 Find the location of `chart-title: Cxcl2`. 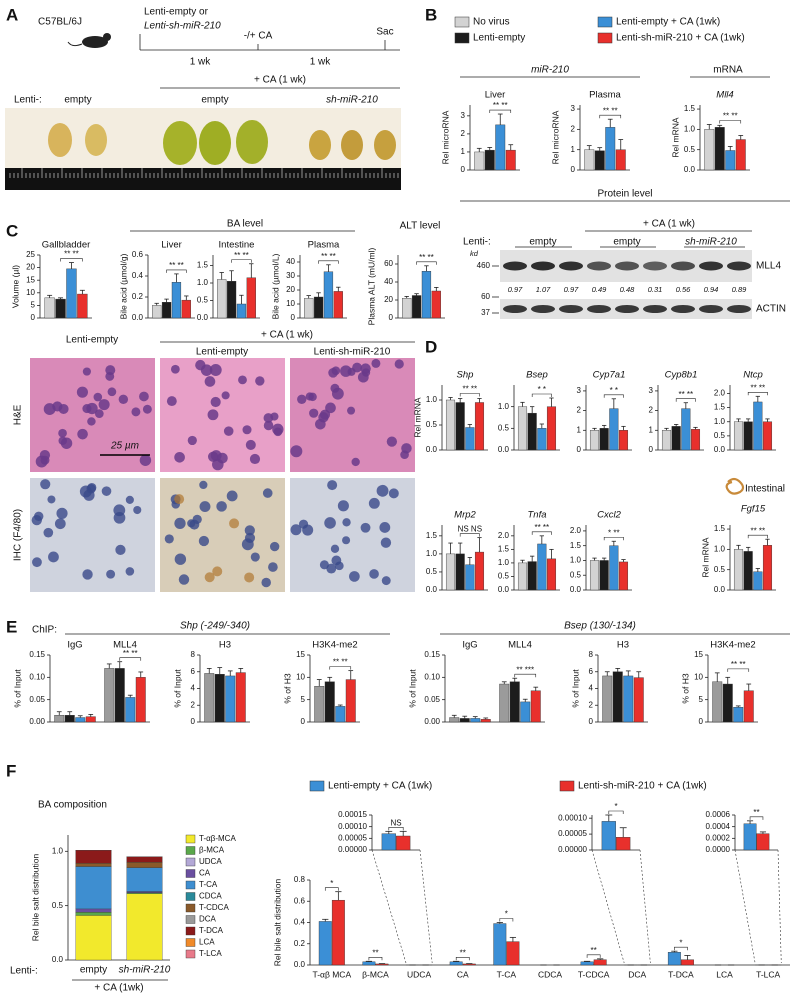

chart-title: Cxcl2 is located at coordinates (609, 515).